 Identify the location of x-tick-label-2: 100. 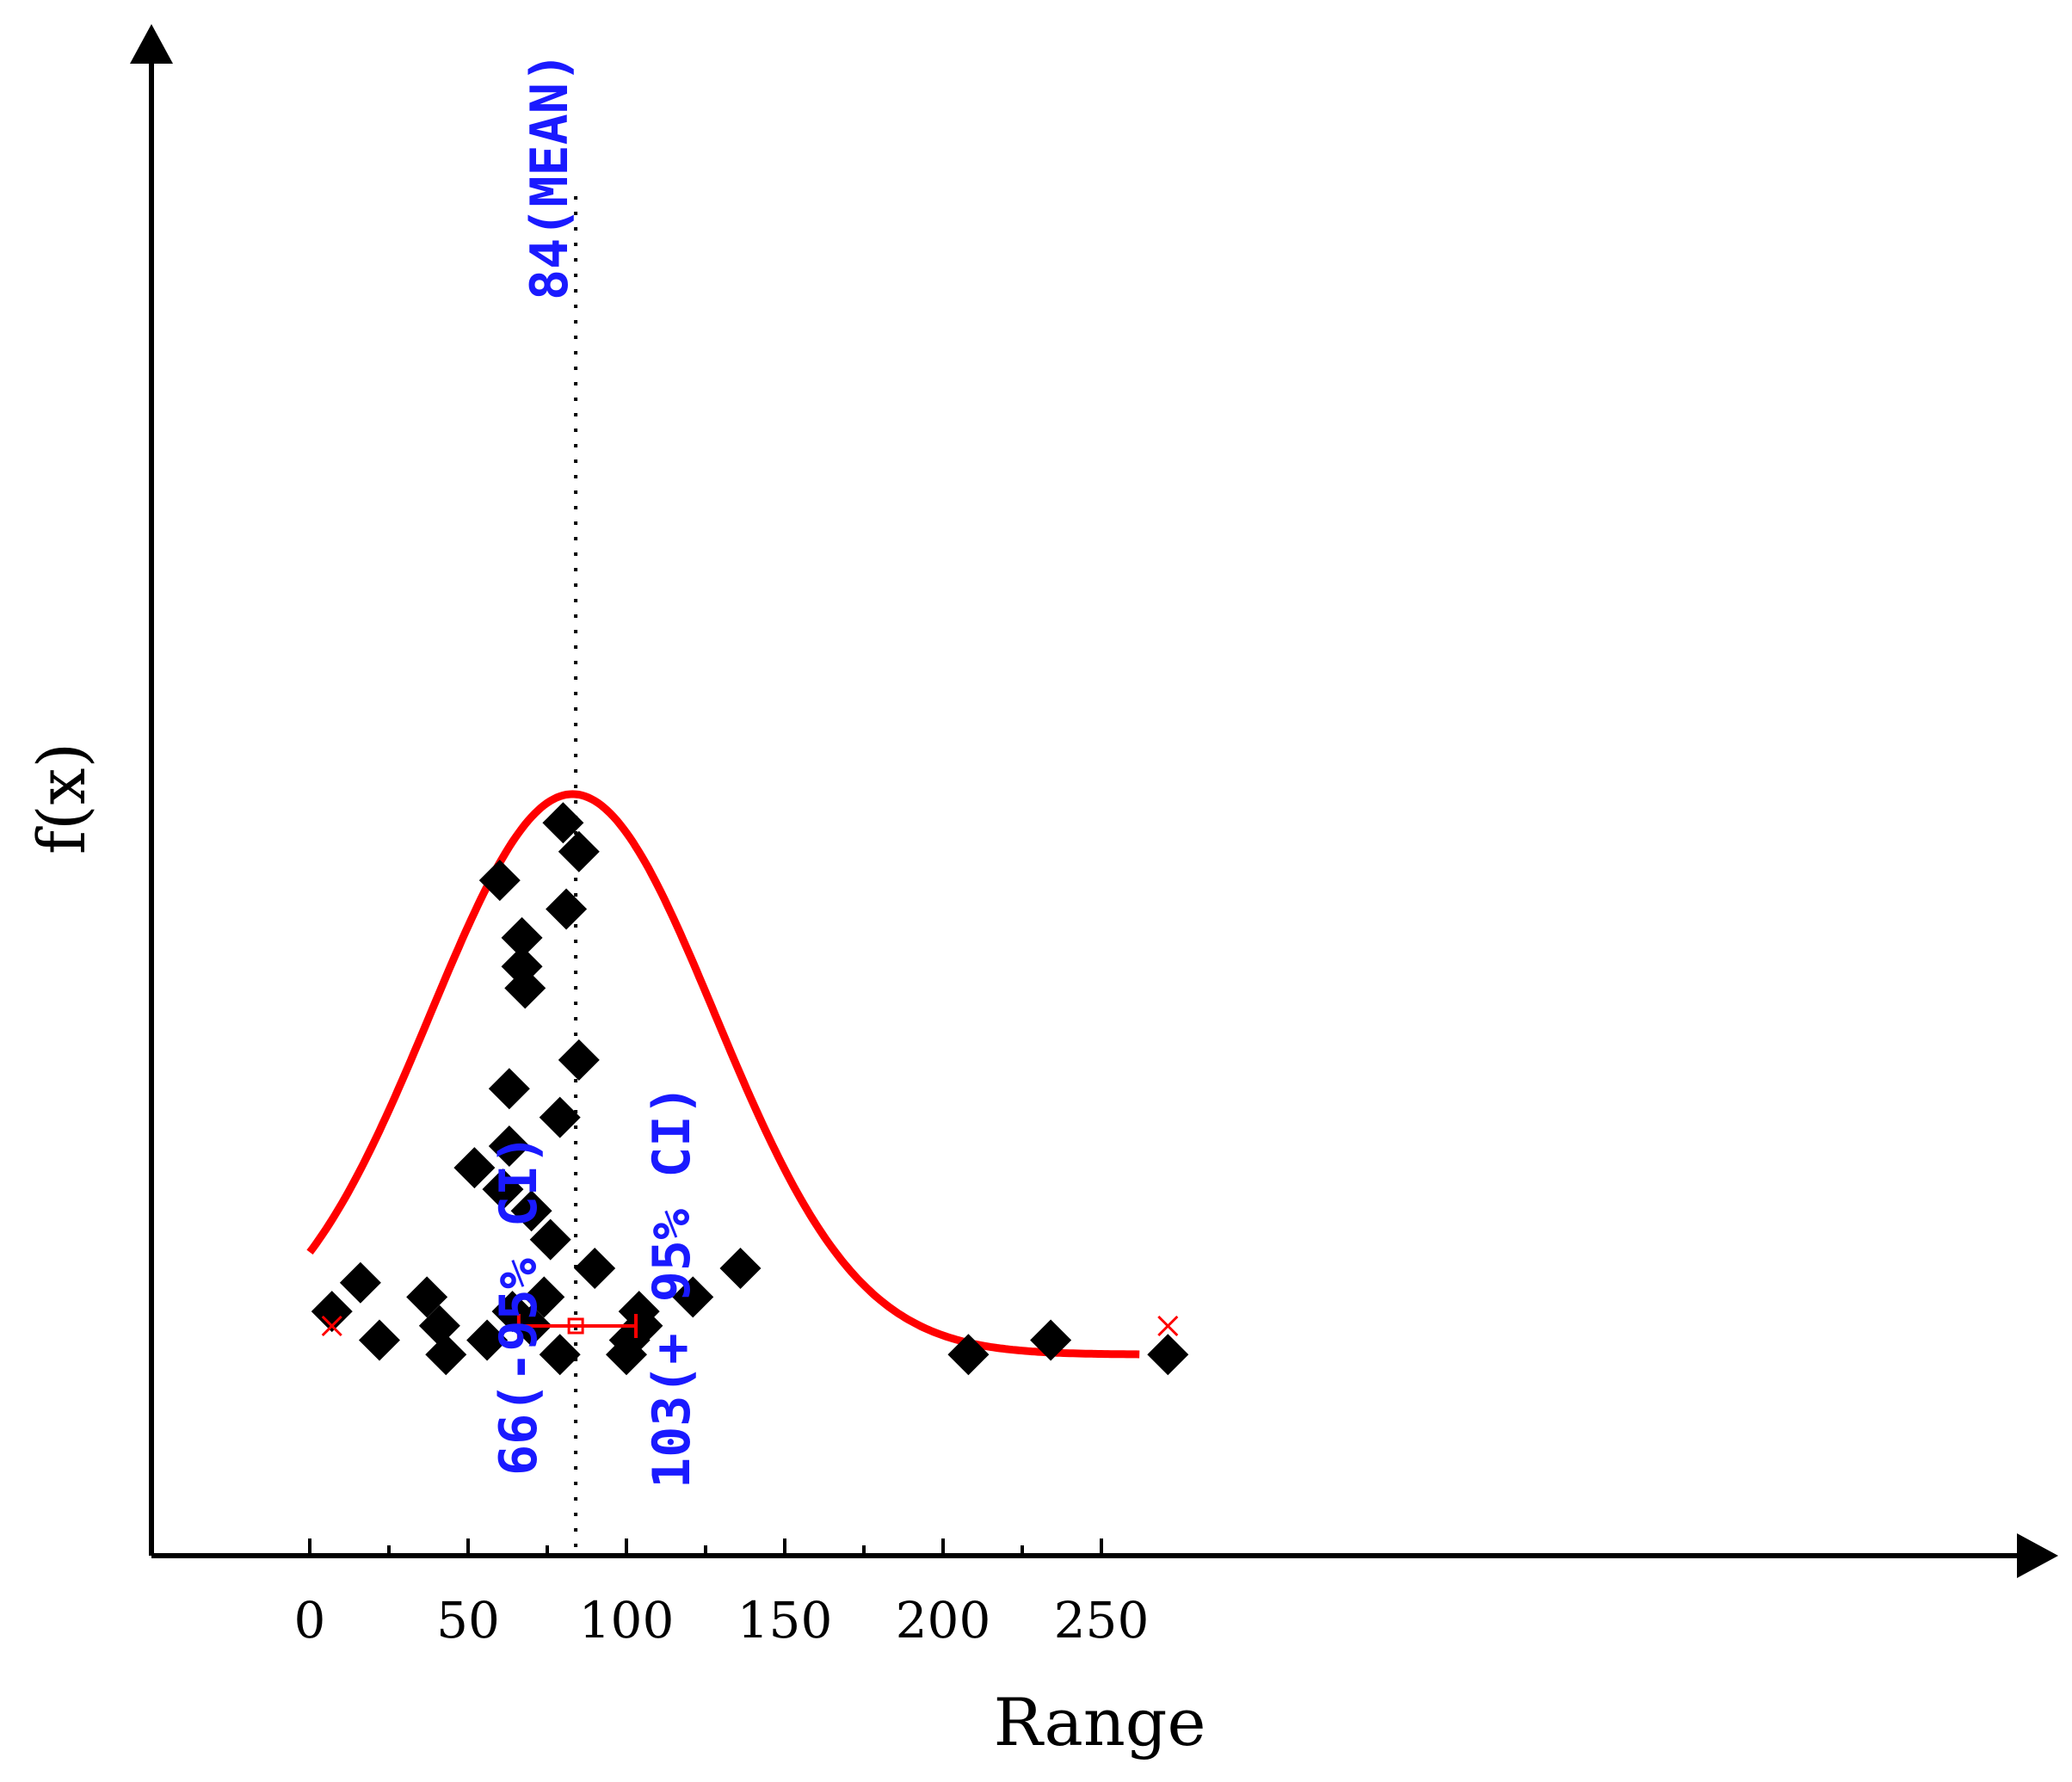
(627, 1620).